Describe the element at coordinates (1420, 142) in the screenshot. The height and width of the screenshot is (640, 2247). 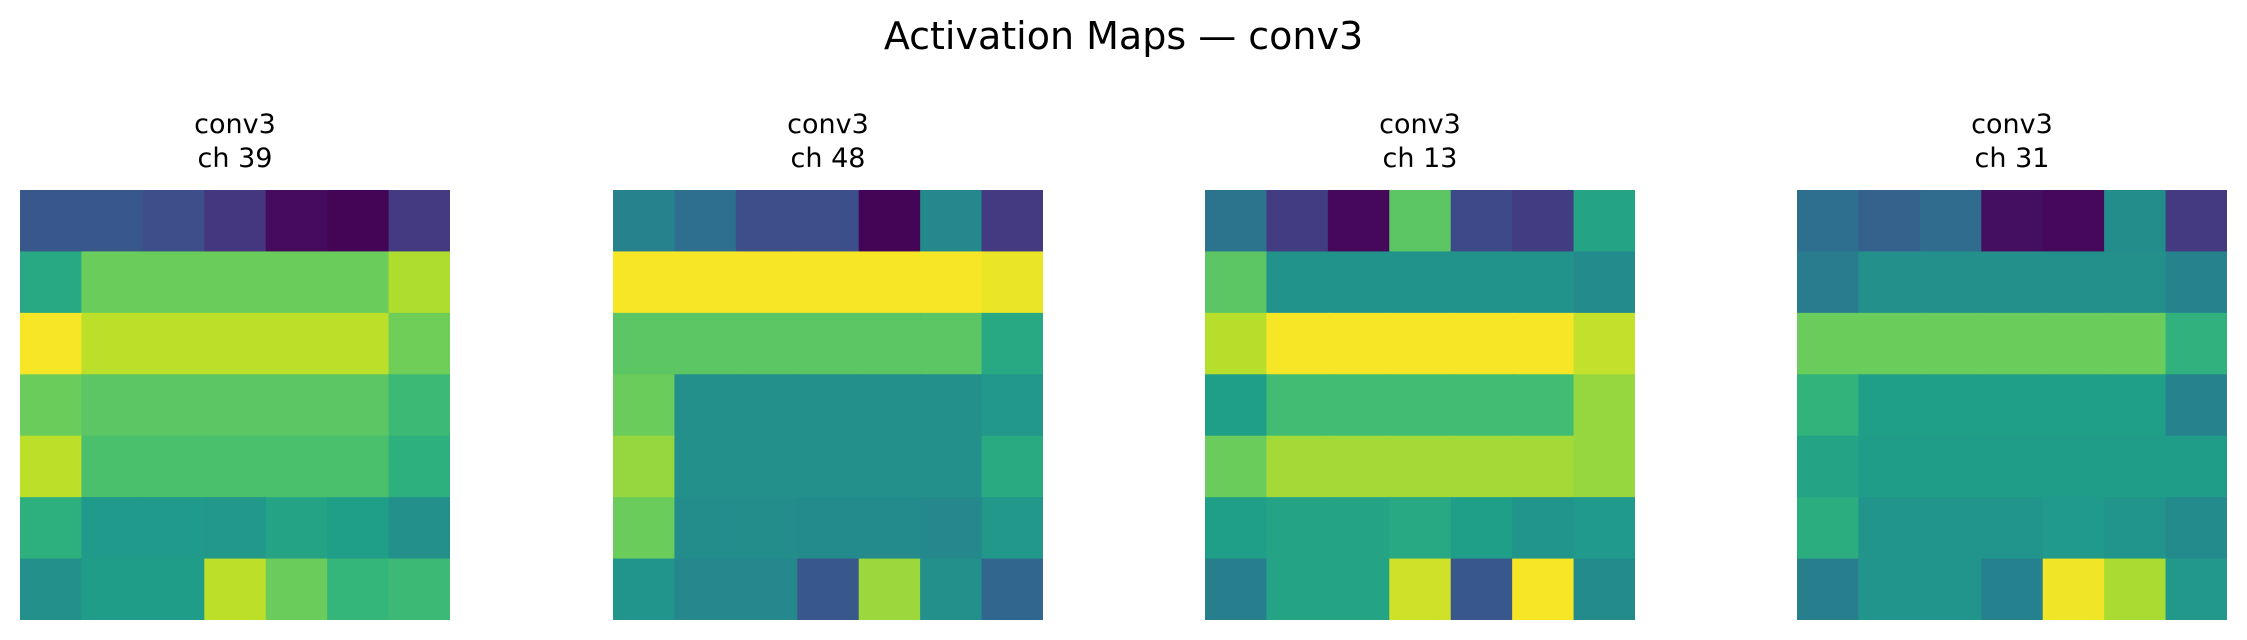
I see `panel-title-3: conv3 ch 13` at that location.